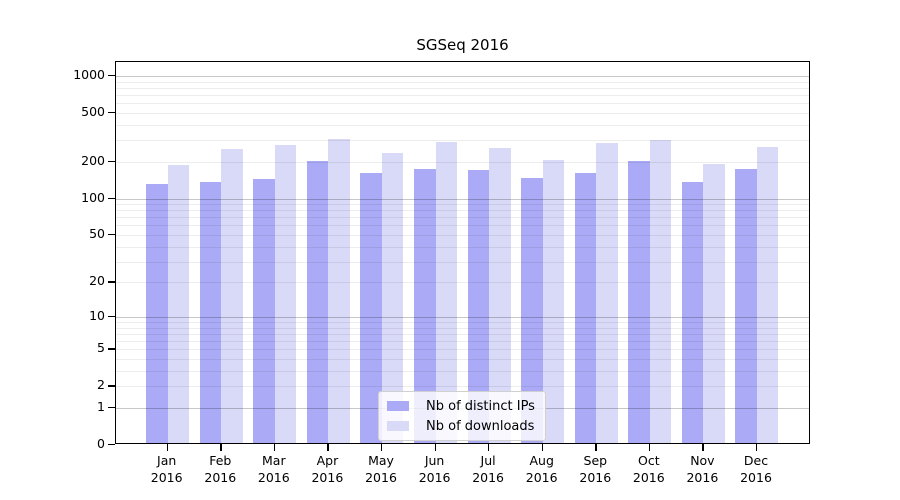 The width and height of the screenshot is (900, 500). Describe the element at coordinates (425, 306) in the screenshot. I see `bar-ips-jun` at that location.